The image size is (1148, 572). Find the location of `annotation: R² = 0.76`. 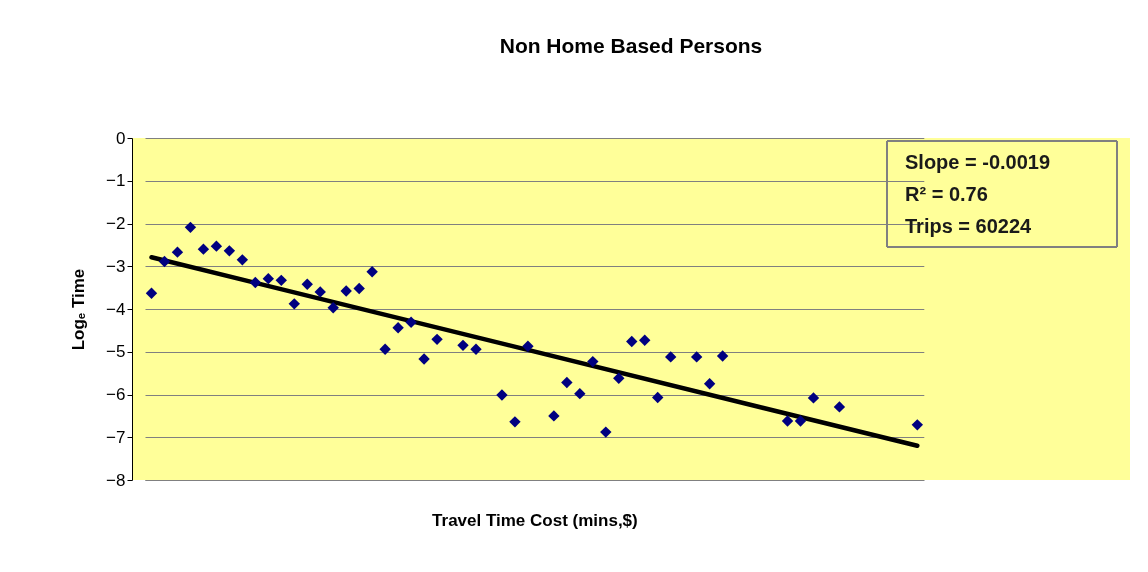

annotation: R² = 0.76 is located at coordinates (946, 194).